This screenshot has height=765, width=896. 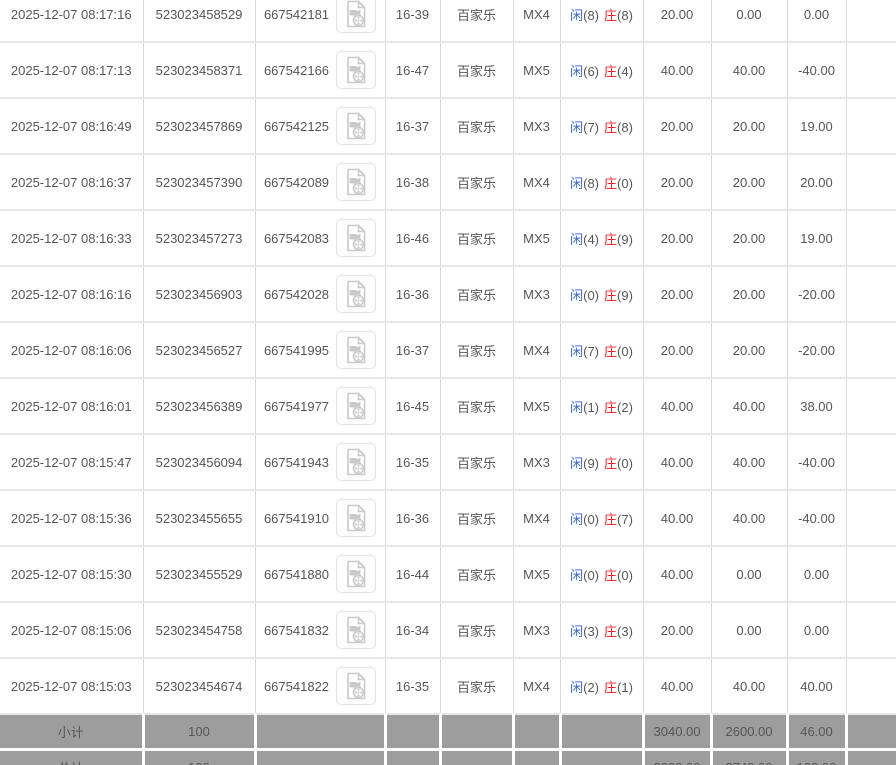 What do you see at coordinates (448, 757) in the screenshot?
I see `total-row: 总计 109 3220.00 2740.00 103.00` at bounding box center [448, 757].